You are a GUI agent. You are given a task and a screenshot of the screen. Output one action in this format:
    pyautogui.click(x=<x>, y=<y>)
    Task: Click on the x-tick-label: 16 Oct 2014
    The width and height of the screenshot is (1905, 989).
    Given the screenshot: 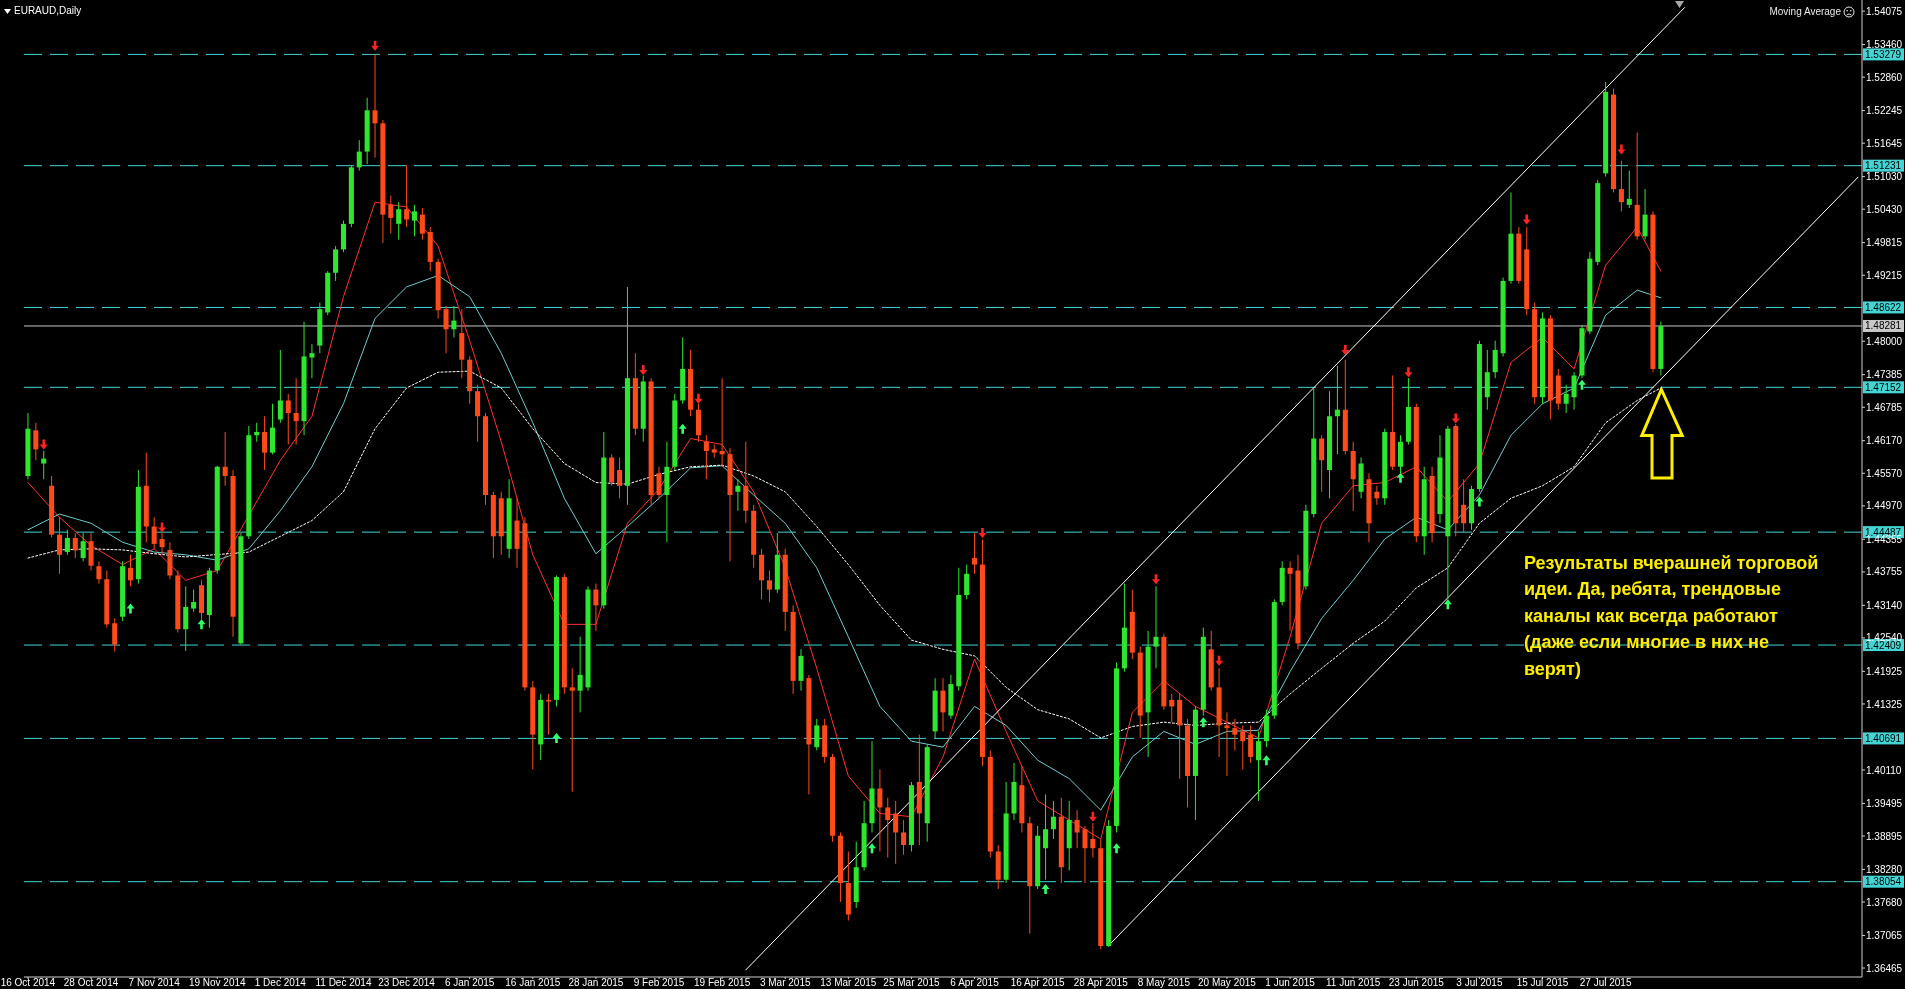 What is the action you would take?
    pyautogui.click(x=28, y=983)
    